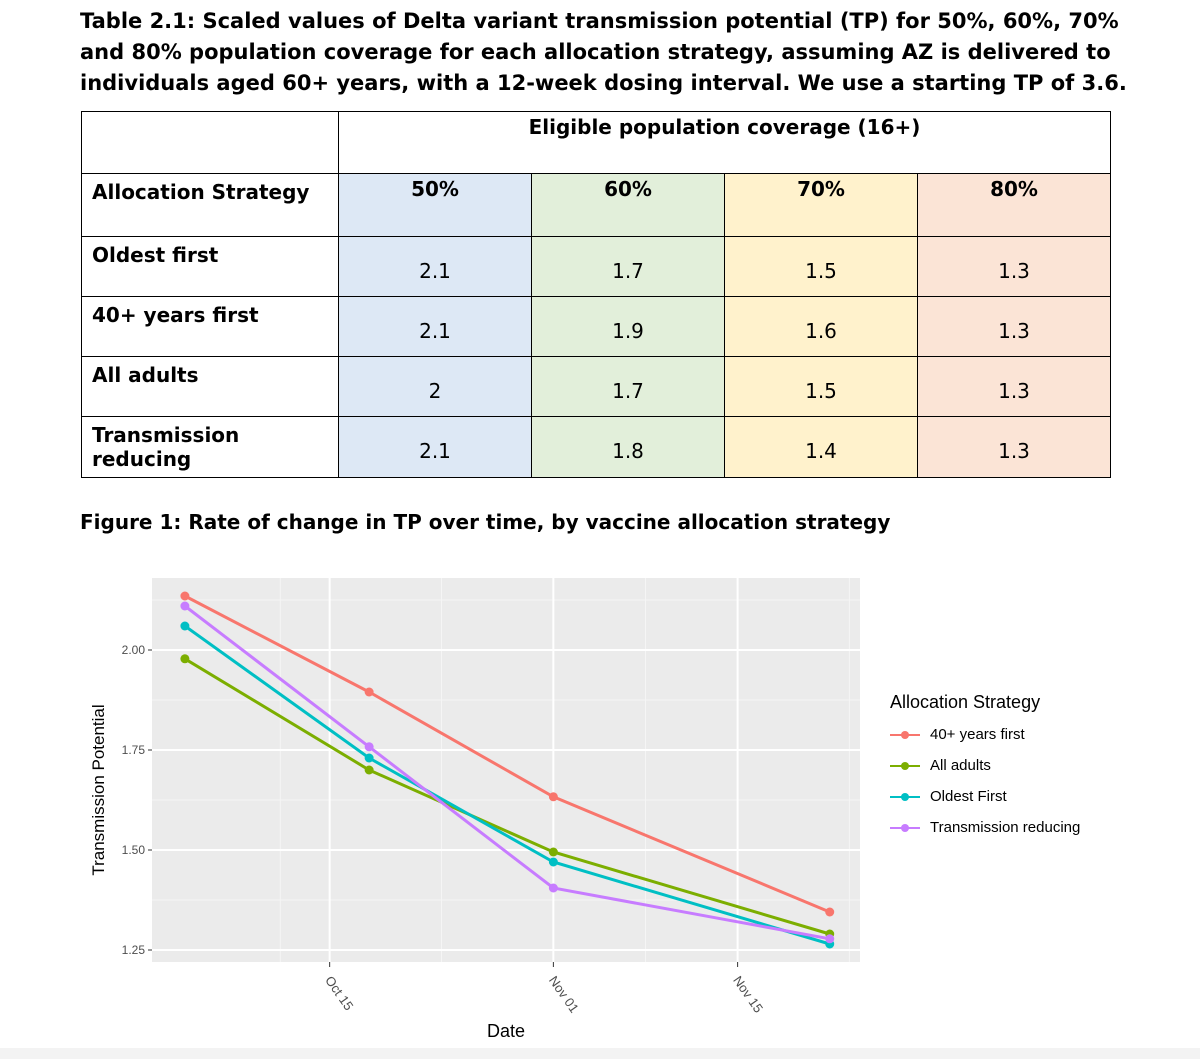  What do you see at coordinates (960, 765) in the screenshot?
I see `legend-label: All adults` at bounding box center [960, 765].